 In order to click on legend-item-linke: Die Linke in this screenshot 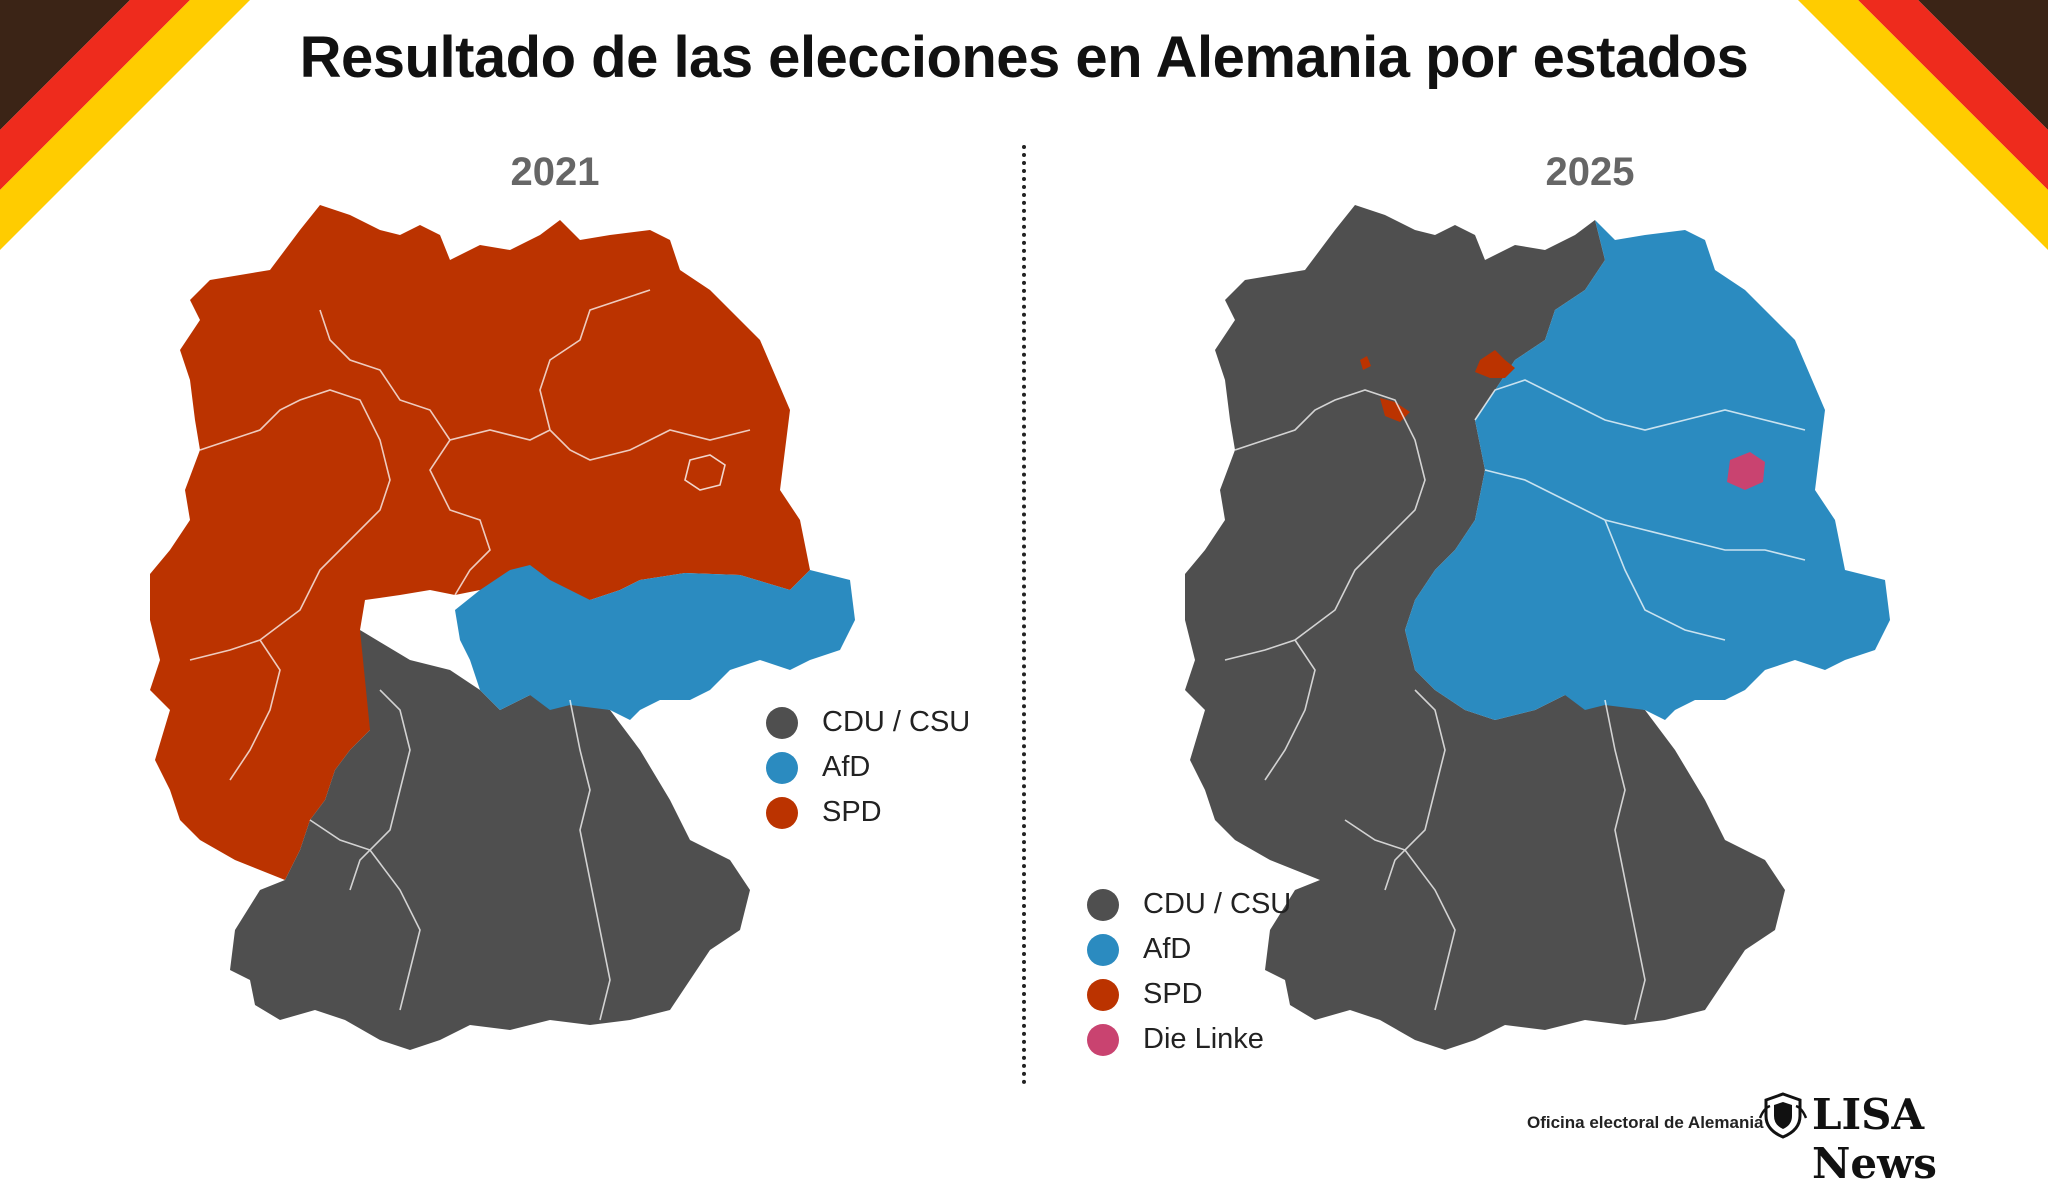, I will do `click(1189, 1039)`.